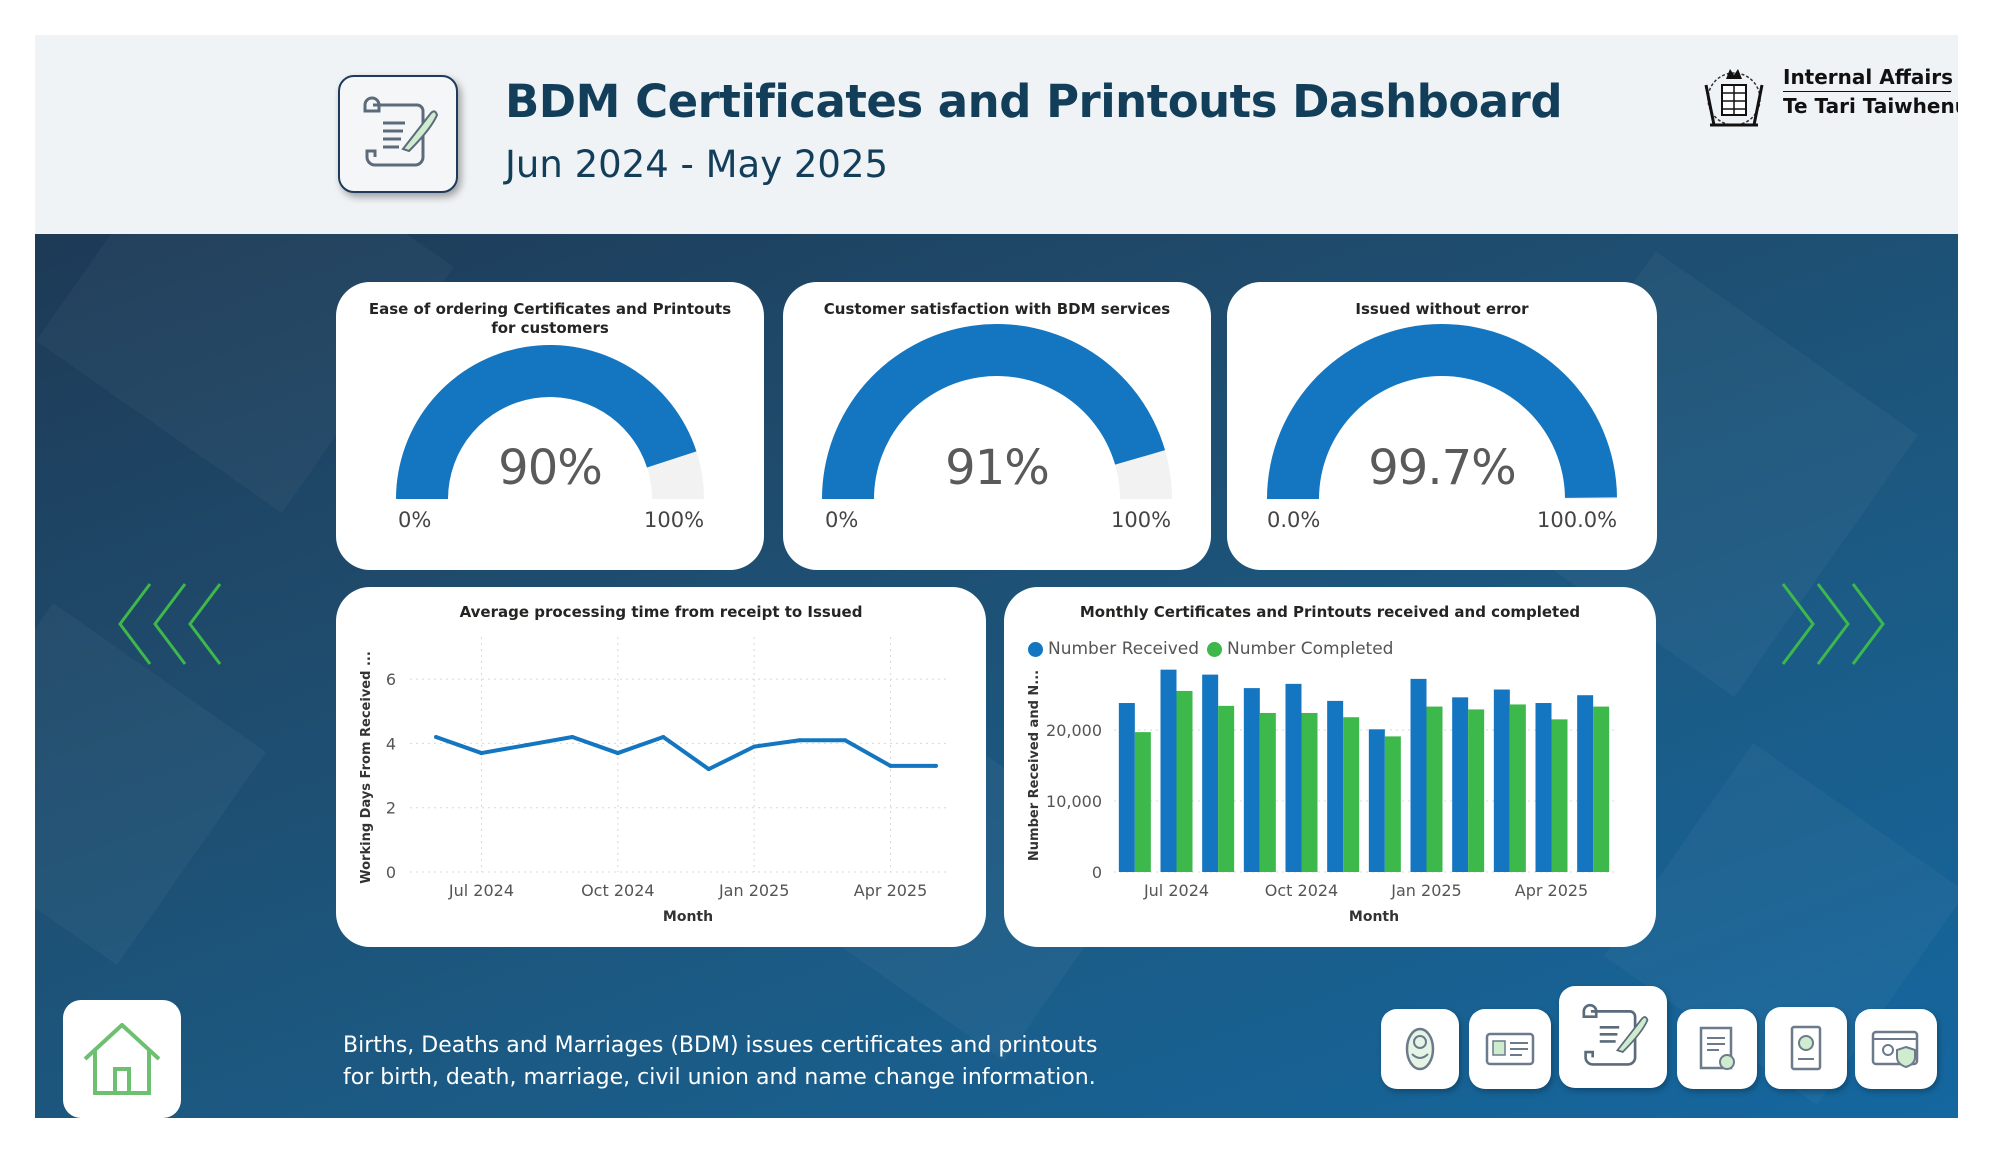  I want to click on page-subtitle: Jun 2024 - May 2025, so click(697, 164).